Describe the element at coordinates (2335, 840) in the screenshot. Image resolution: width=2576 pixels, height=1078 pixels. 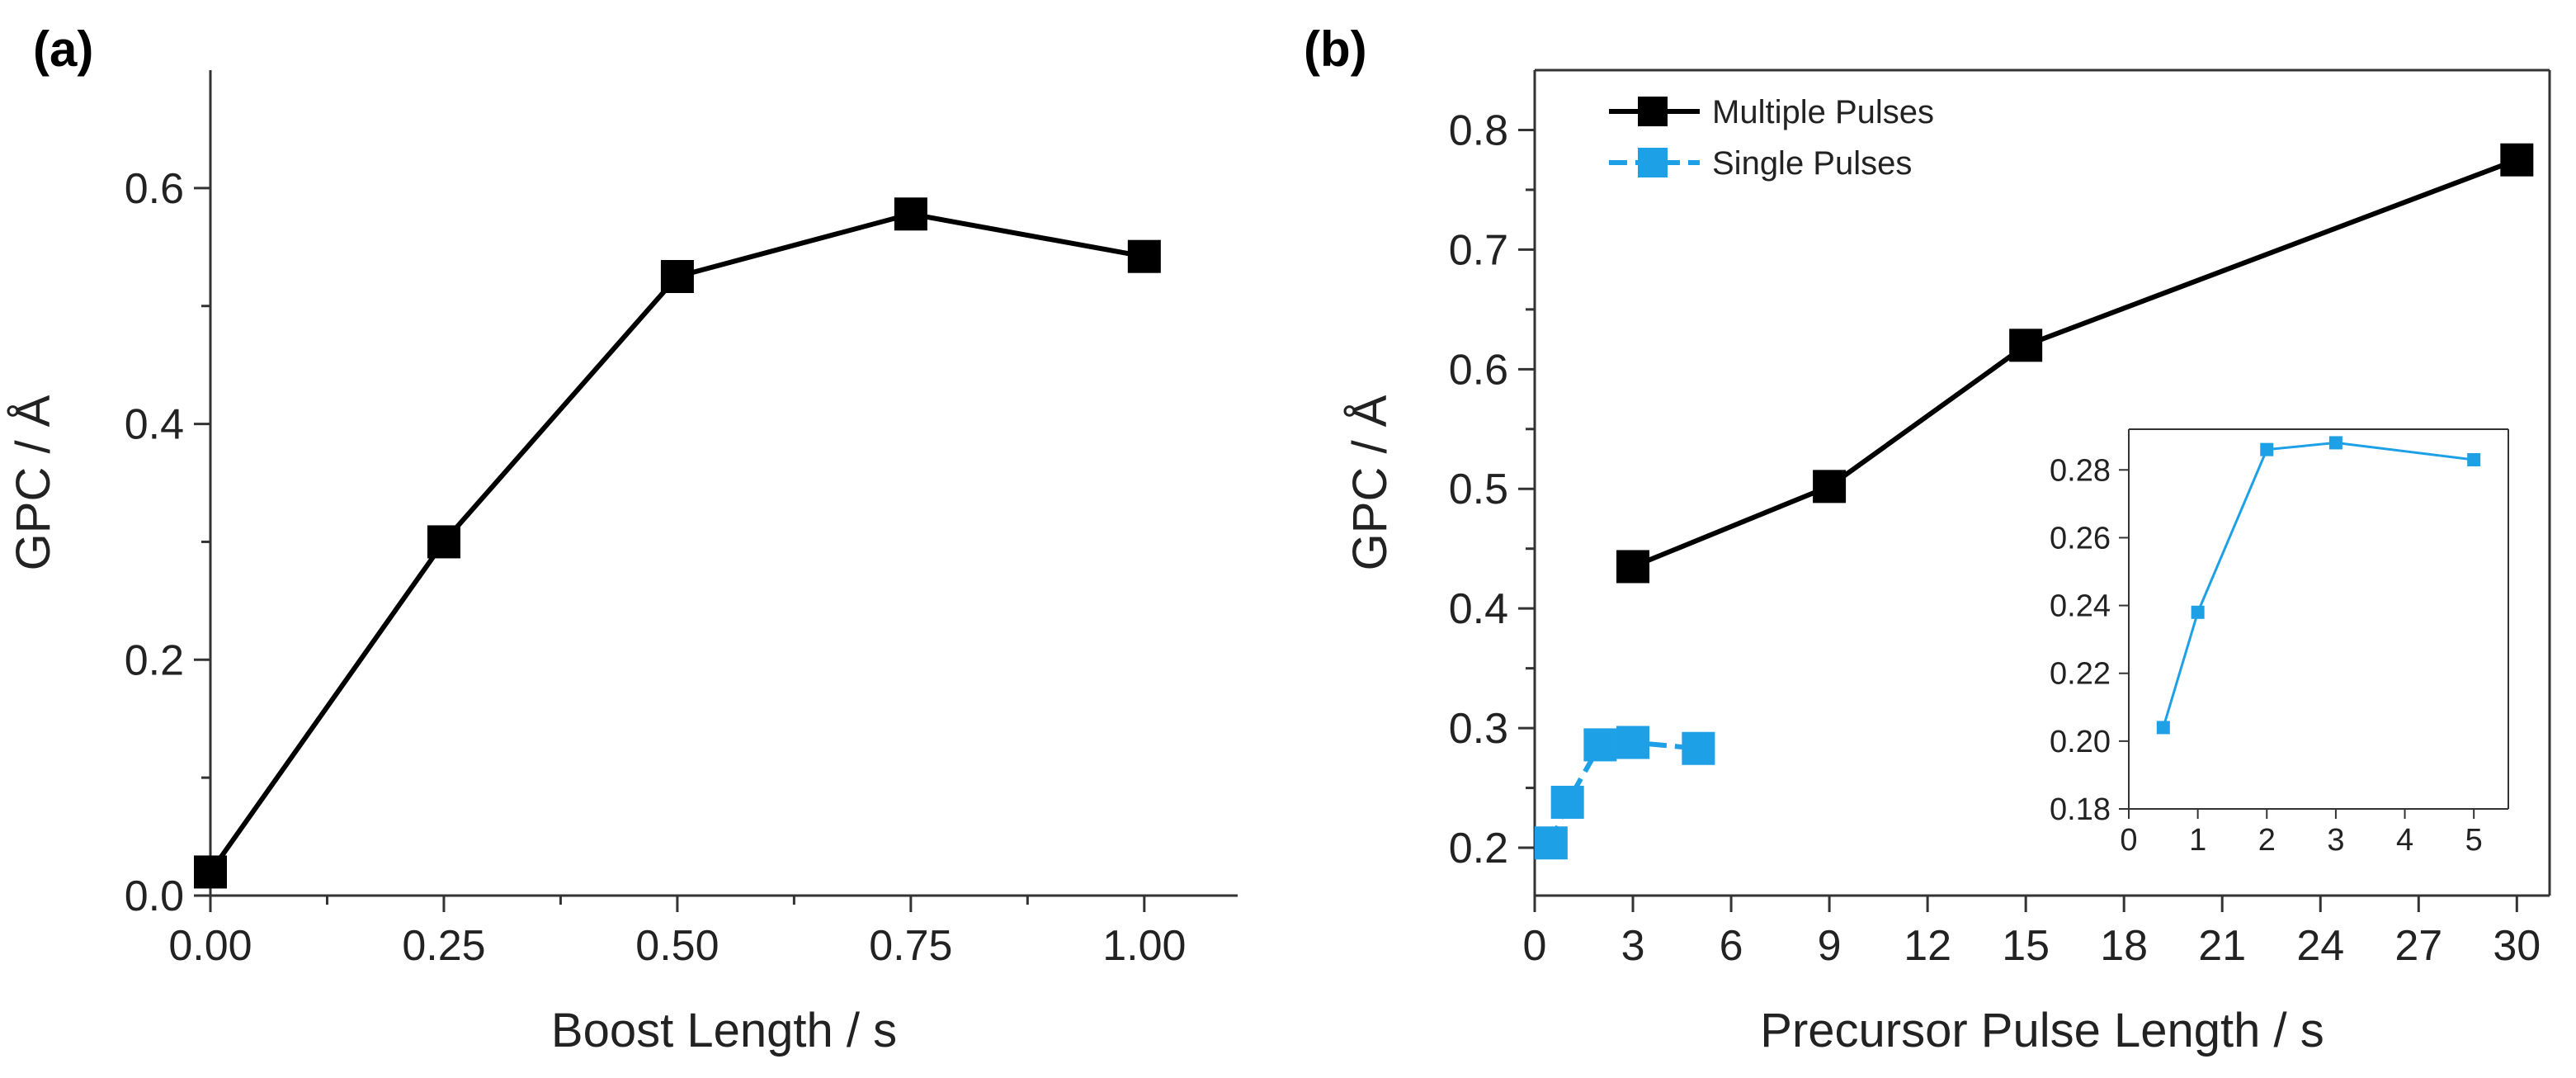
I see `b-inset-x-tick-label: 3` at that location.